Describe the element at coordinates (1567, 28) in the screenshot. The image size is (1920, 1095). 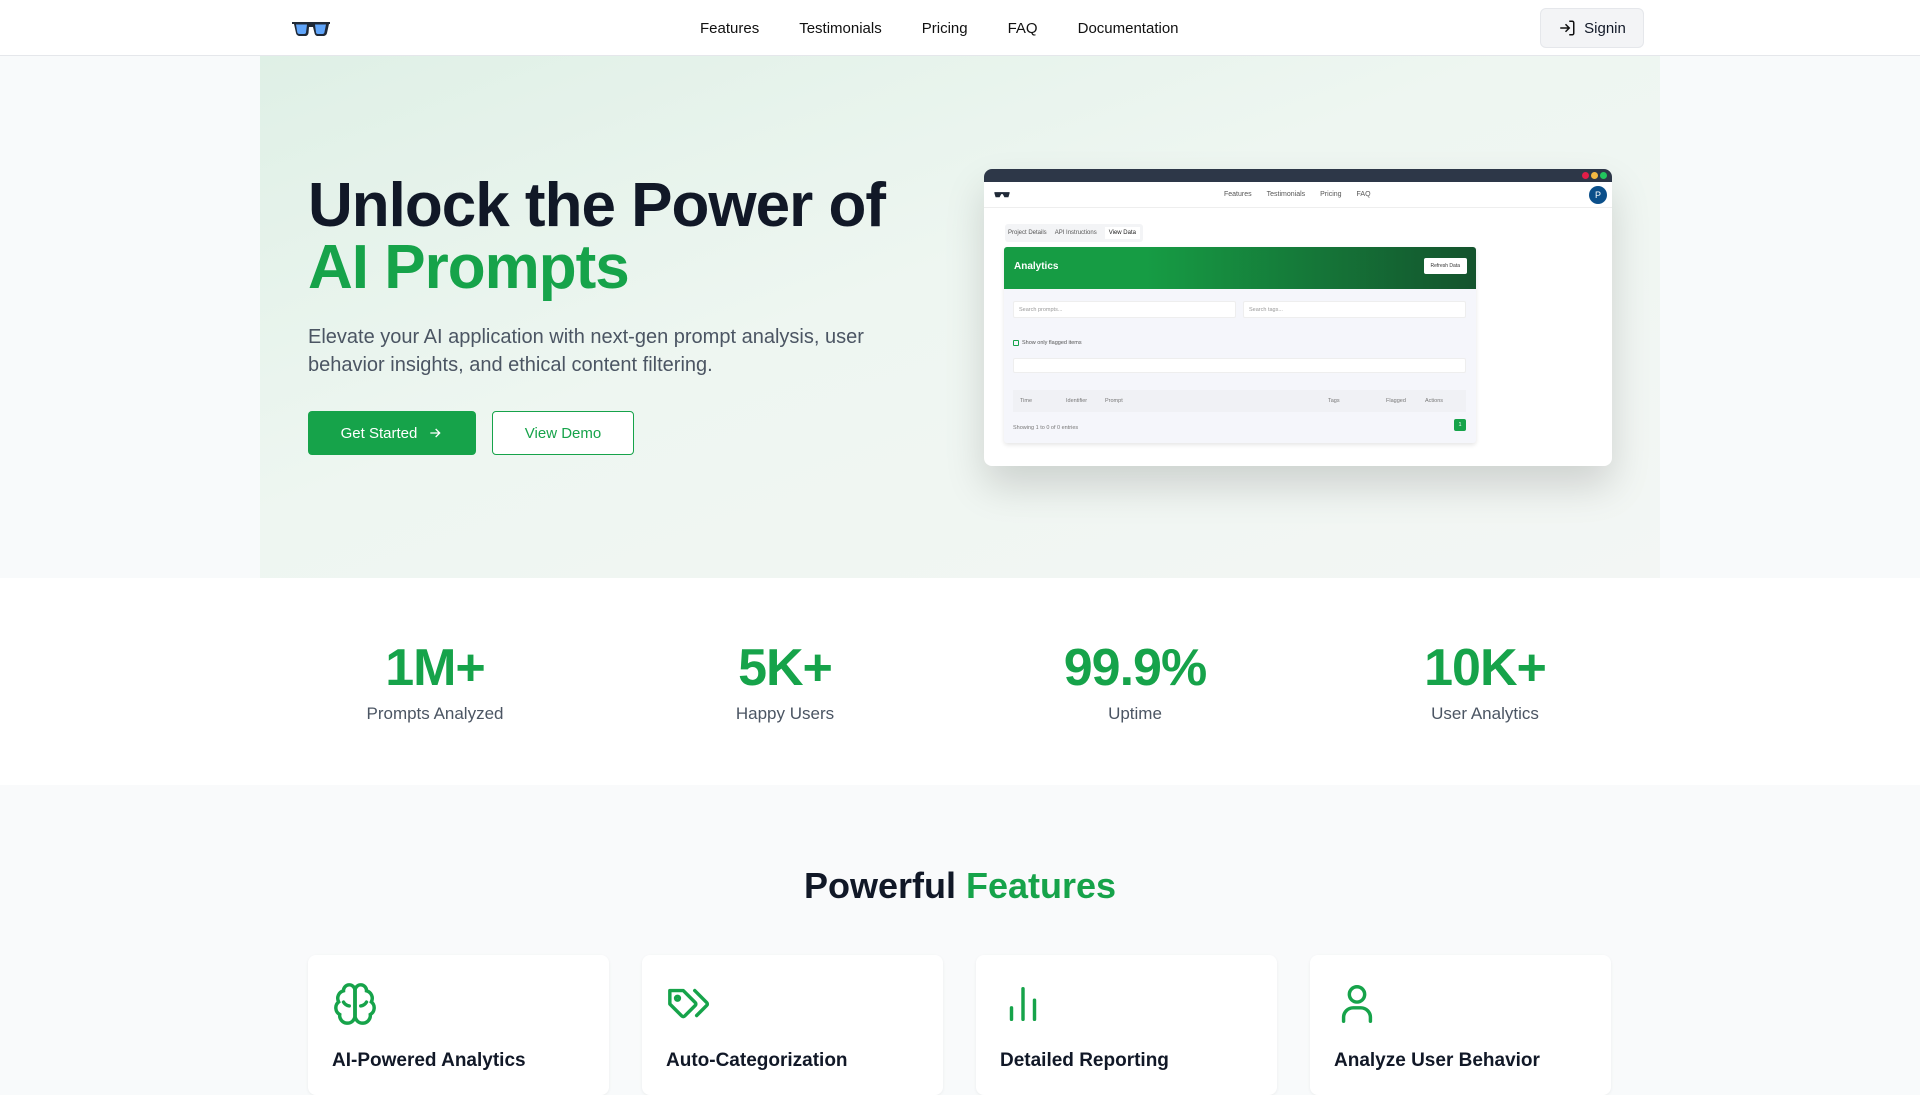
I see `login-icon` at that location.